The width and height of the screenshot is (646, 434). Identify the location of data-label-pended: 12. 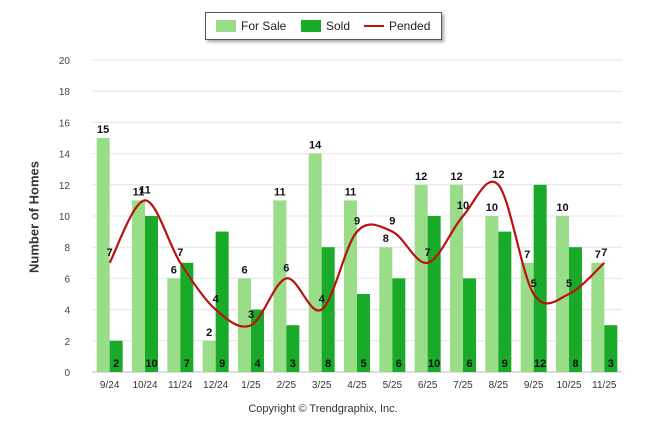
(498, 175).